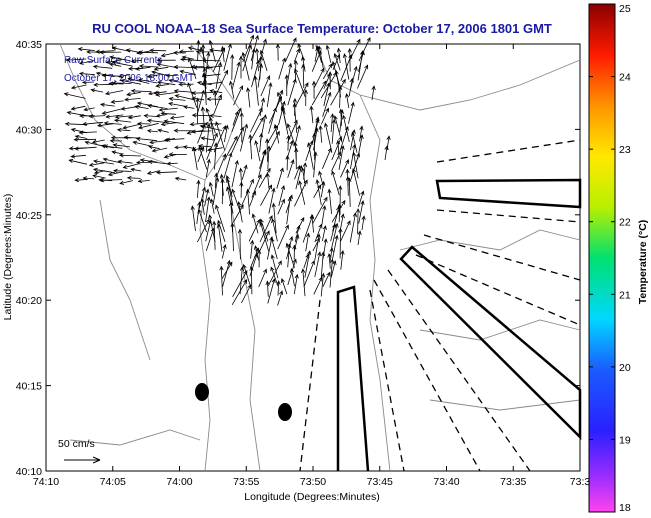 The image size is (651, 518). What do you see at coordinates (8, 257) in the screenshot?
I see `y-axis-label: Latitude (Degrees:Minutes)` at bounding box center [8, 257].